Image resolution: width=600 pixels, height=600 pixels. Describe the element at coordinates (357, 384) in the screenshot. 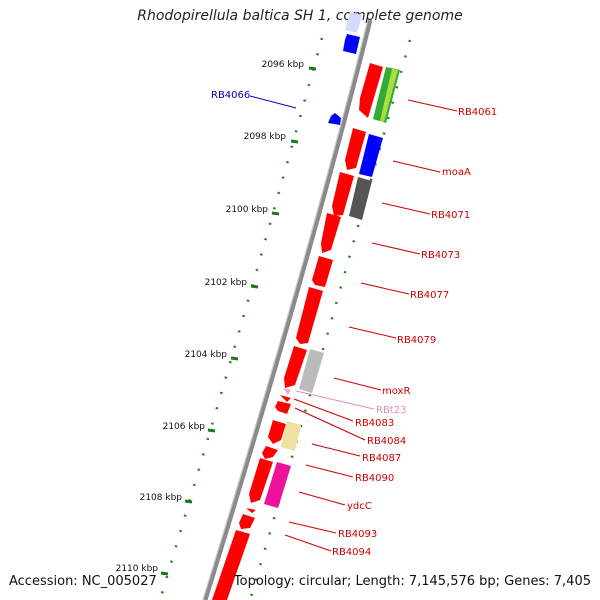

I see `leader-line-moxr` at that location.